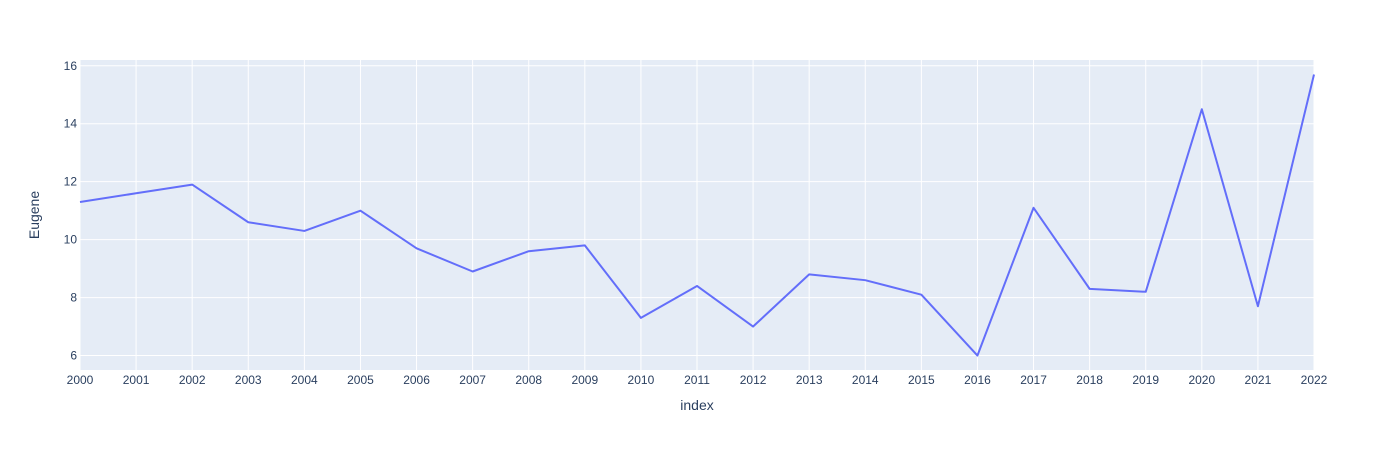 Image resolution: width=1394 pixels, height=450 pixels. What do you see at coordinates (136, 380) in the screenshot?
I see `x-tick-label: 2001` at bounding box center [136, 380].